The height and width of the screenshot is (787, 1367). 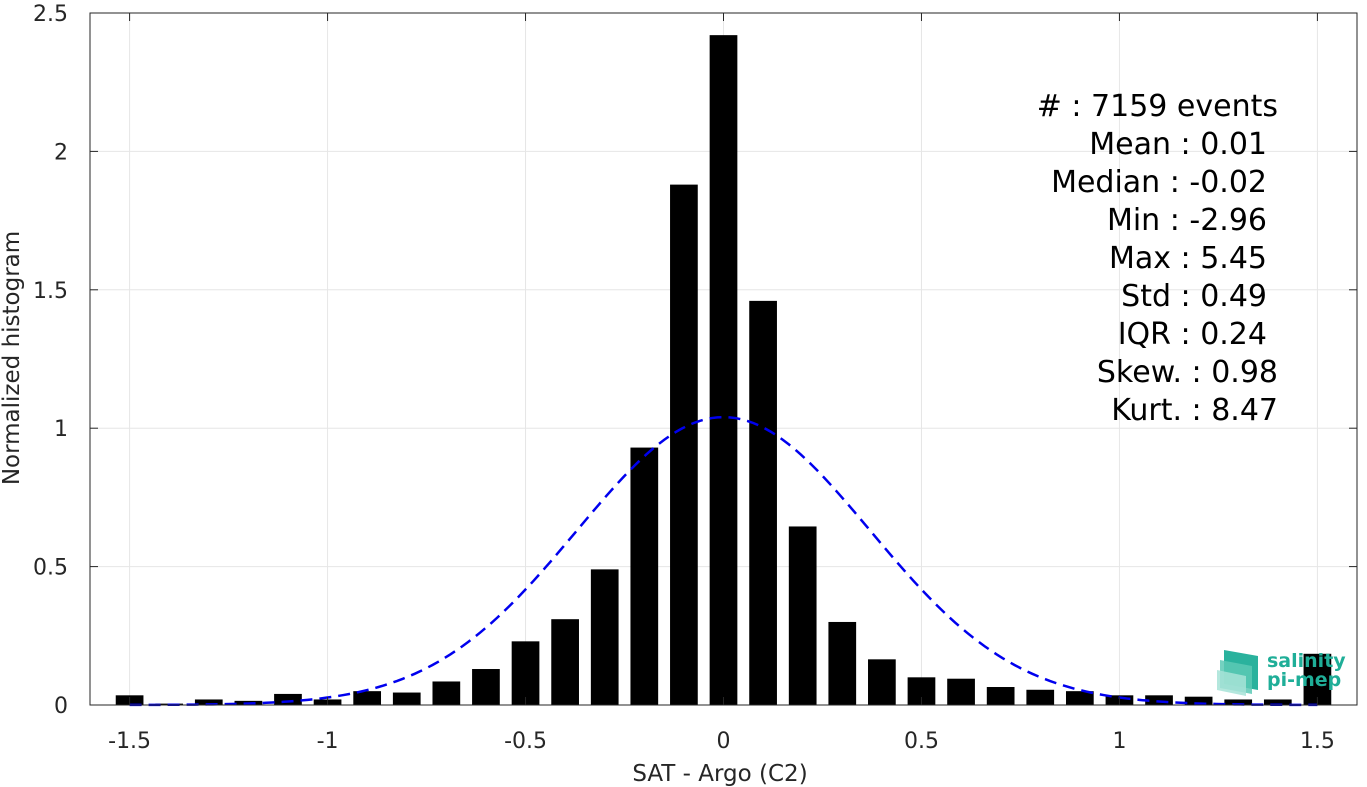 I want to click on stat-skew: Skew. : 0.98, so click(x=1187, y=372).